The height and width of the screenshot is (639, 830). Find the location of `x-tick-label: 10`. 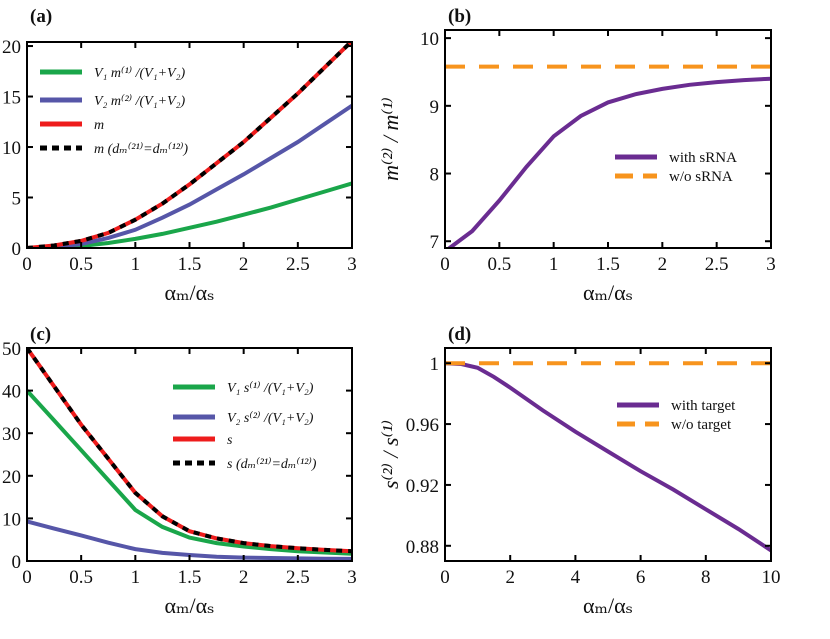

x-tick-label: 10 is located at coordinates (771, 577).